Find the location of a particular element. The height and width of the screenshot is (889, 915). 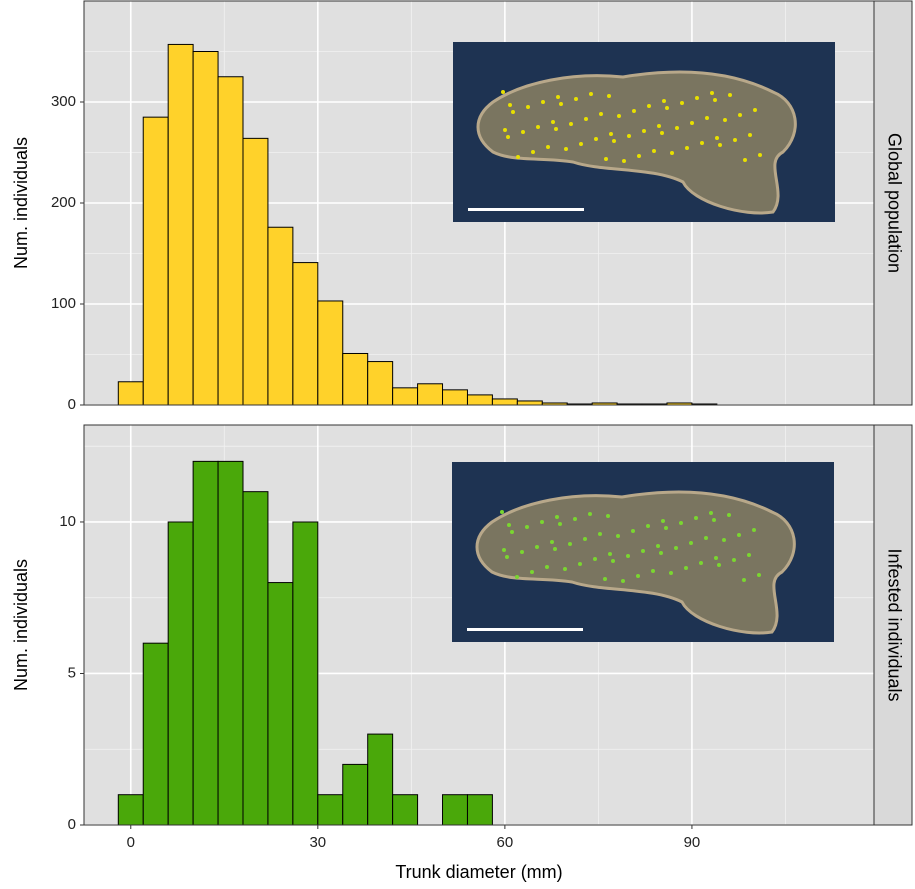

y-tick-label: 10 is located at coordinates (67, 521).